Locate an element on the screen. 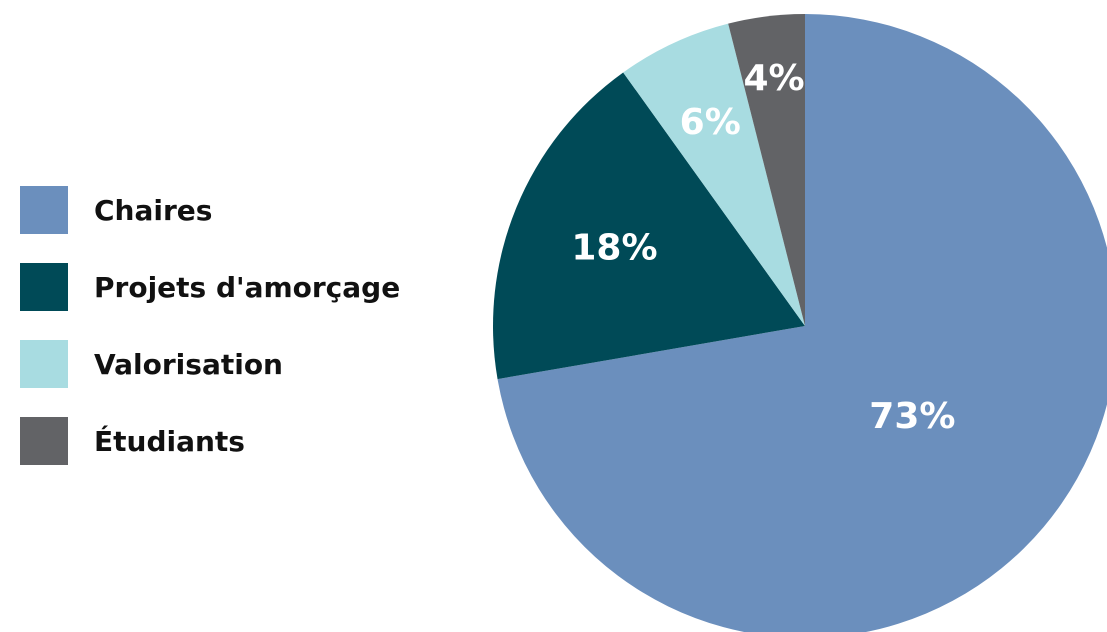  pie-slice-valorisation is located at coordinates (714, 174).